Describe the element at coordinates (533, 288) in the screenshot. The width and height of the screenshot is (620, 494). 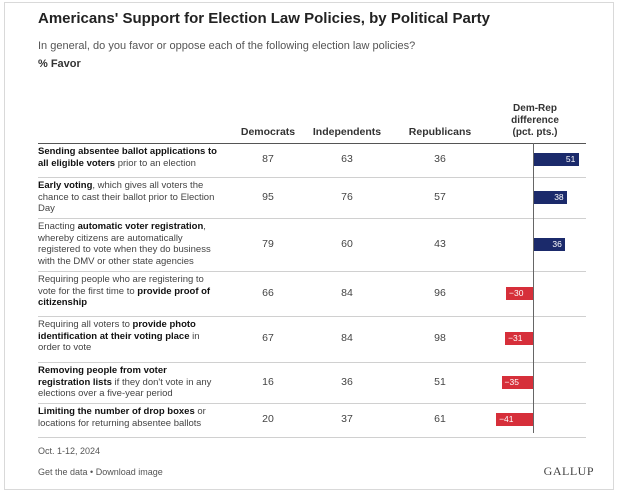
I see `difference-zero-axis` at that location.